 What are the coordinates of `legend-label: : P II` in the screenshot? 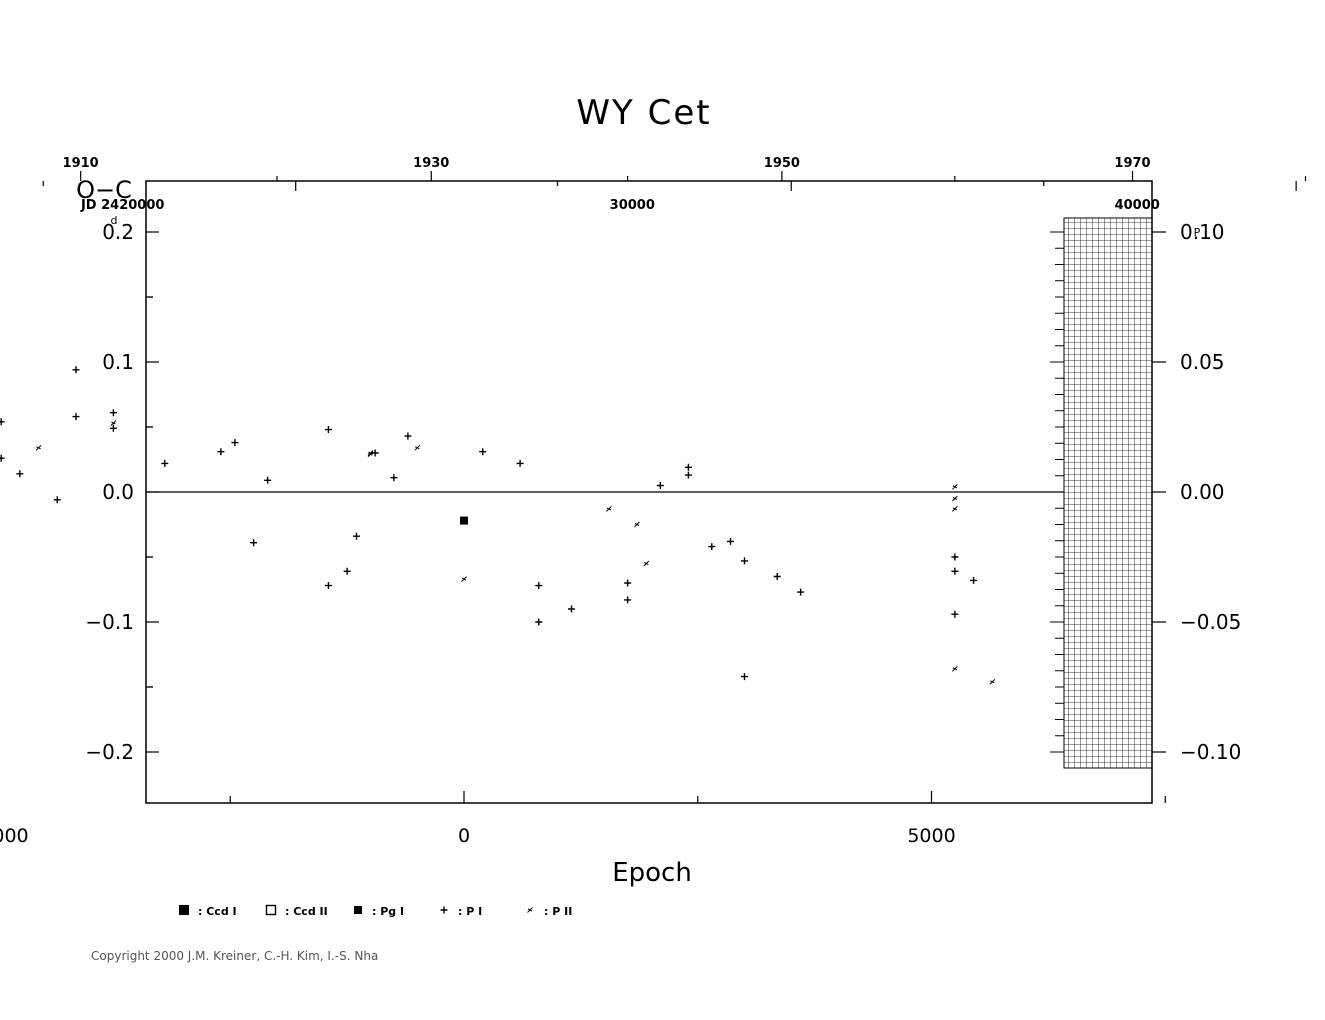 It's located at (558, 911).